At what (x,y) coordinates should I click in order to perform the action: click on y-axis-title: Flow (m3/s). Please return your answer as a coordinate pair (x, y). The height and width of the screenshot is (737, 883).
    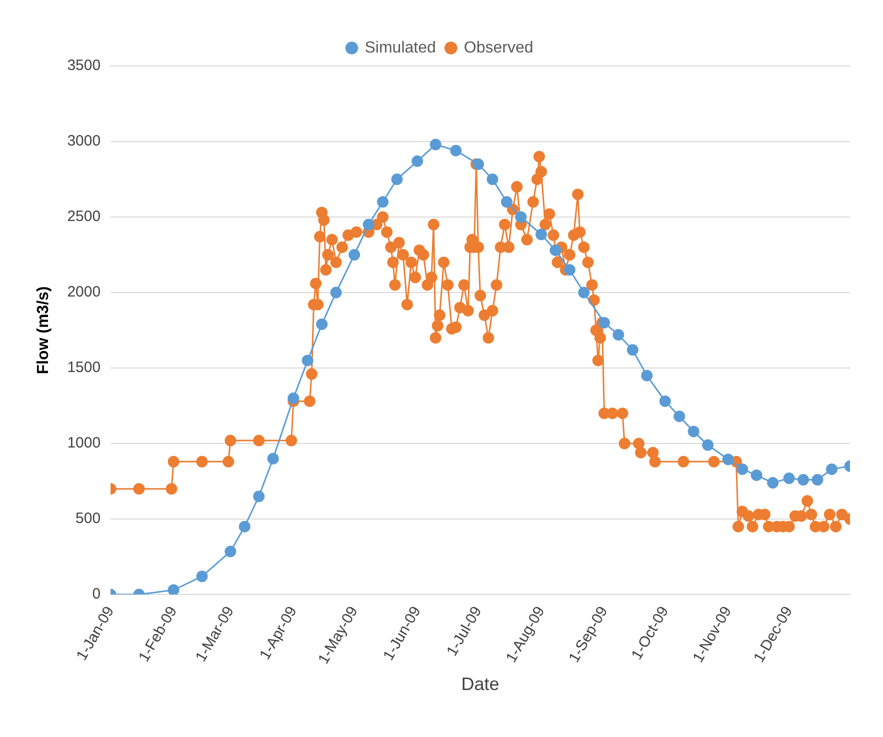
    Looking at the image, I should click on (43, 330).